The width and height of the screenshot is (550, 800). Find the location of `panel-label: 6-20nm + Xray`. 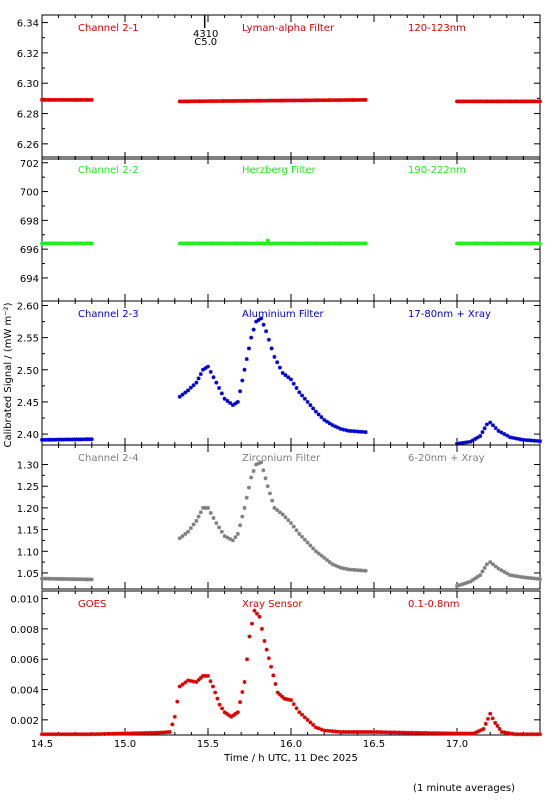

panel-label: 6-20nm + Xray is located at coordinates (446, 458).